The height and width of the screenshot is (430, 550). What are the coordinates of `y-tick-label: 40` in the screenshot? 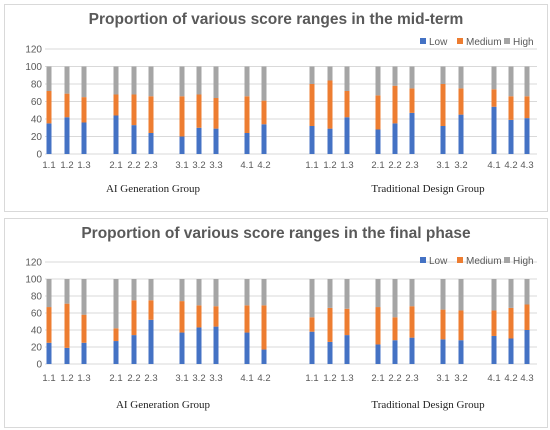 It's located at (37, 120).